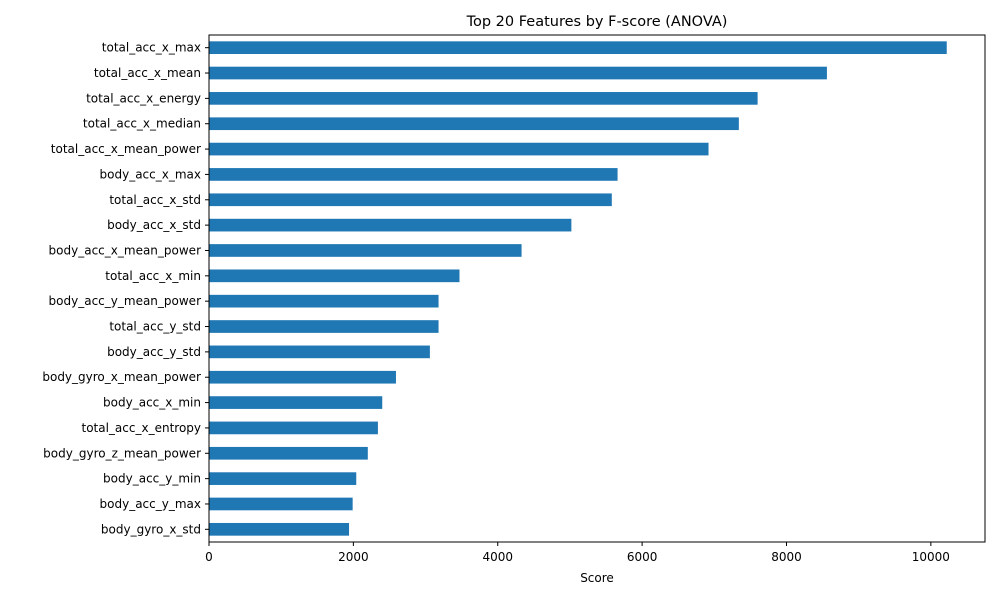  What do you see at coordinates (302, 377) in the screenshot?
I see `bar-body_gyro_x_mean_power` at bounding box center [302, 377].